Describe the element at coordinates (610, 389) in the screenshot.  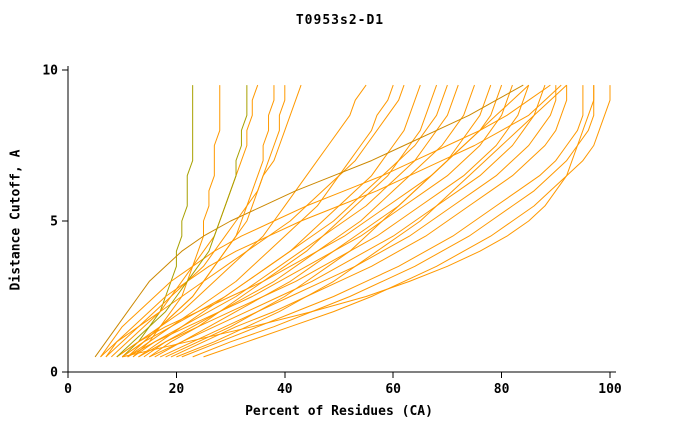
I see `x-tick-label: 100` at that location.